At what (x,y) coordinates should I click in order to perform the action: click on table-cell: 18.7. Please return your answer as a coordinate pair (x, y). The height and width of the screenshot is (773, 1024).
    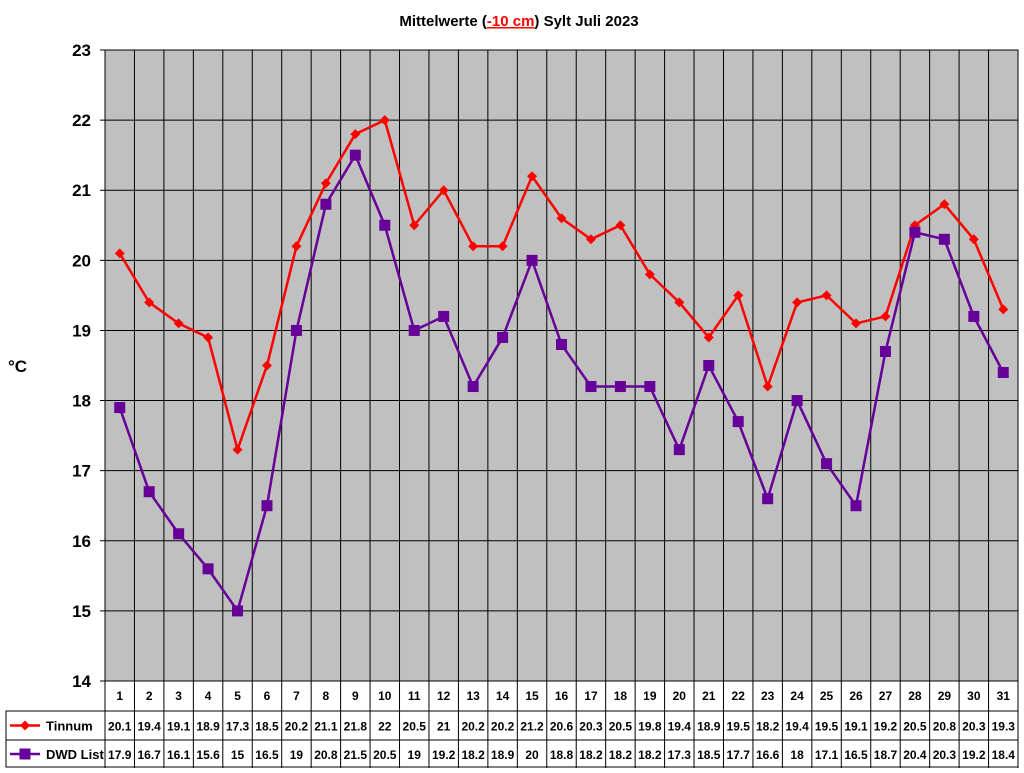
    Looking at the image, I should click on (886, 755).